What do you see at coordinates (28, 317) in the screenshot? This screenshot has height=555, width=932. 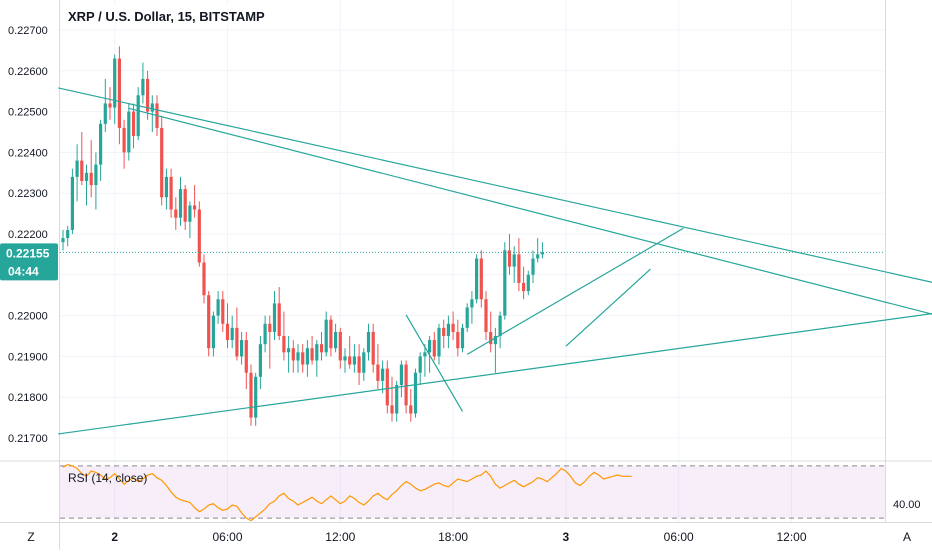 I see `price-tick-label: 0.22000` at bounding box center [28, 317].